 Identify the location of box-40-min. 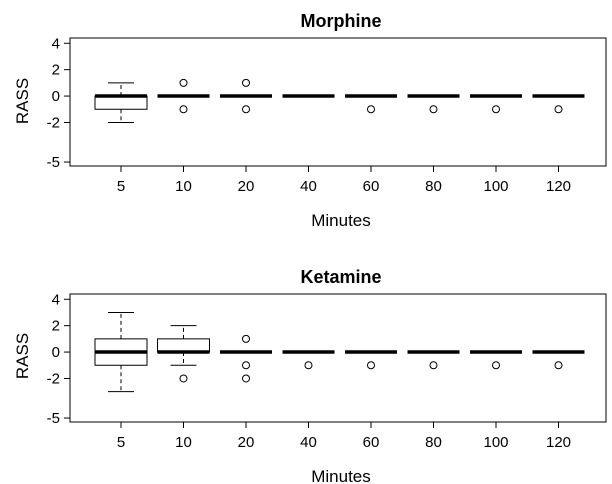
(308, 360).